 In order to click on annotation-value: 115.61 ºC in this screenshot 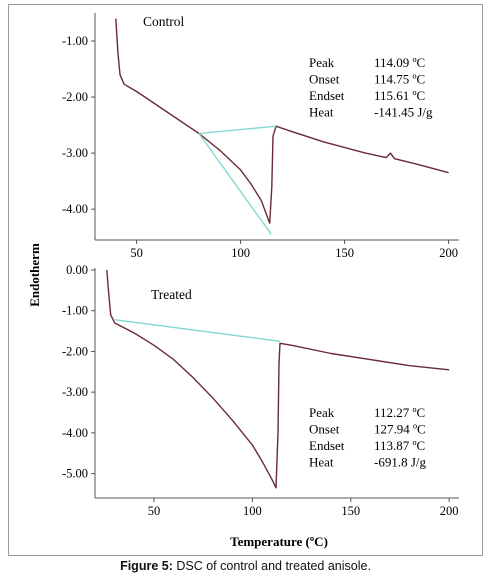, I will do `click(399, 95)`.